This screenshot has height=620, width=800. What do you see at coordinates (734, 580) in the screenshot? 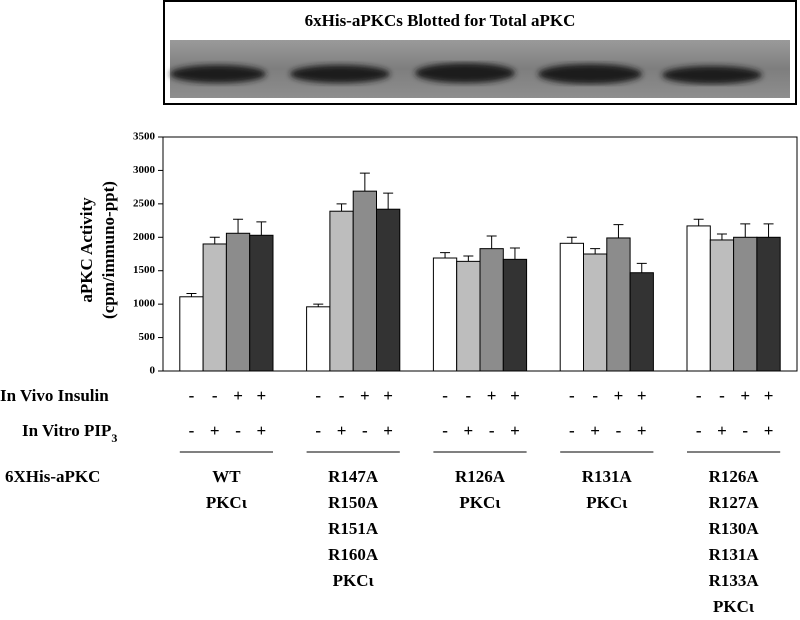
I see `x-tick-label: R133A` at bounding box center [734, 580].